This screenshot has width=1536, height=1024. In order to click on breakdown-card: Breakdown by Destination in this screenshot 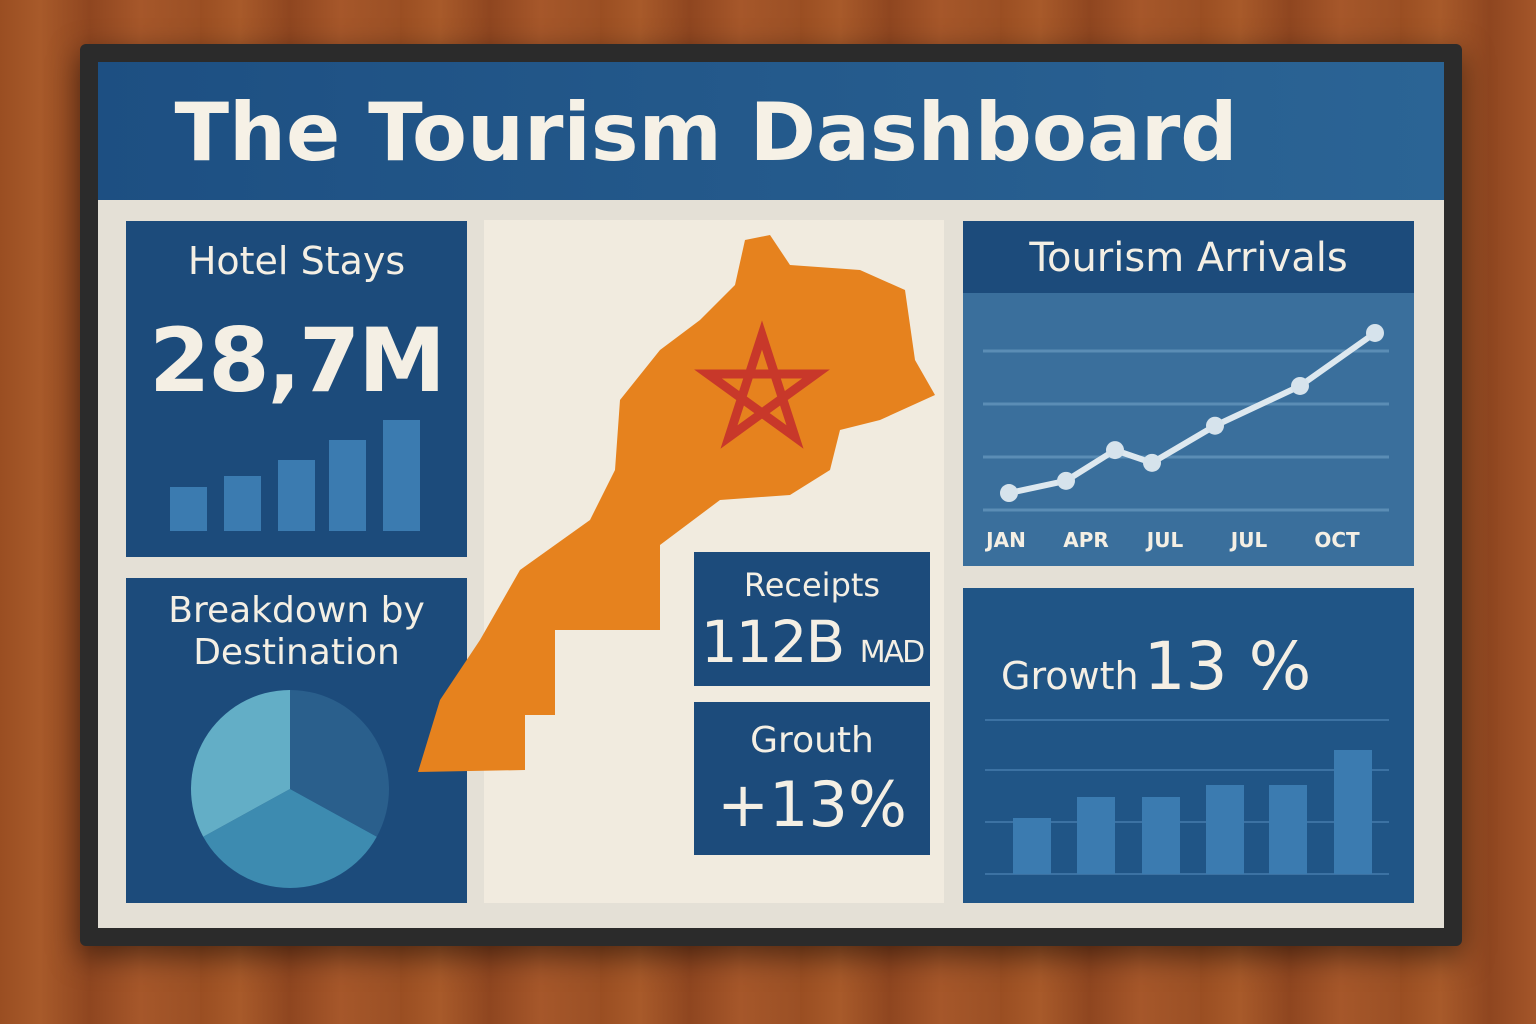, I will do `click(296, 740)`.